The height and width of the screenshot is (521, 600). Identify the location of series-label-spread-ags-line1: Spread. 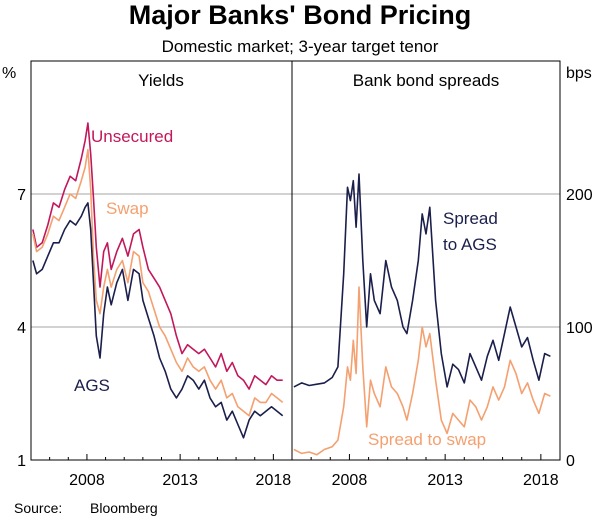
(470, 218).